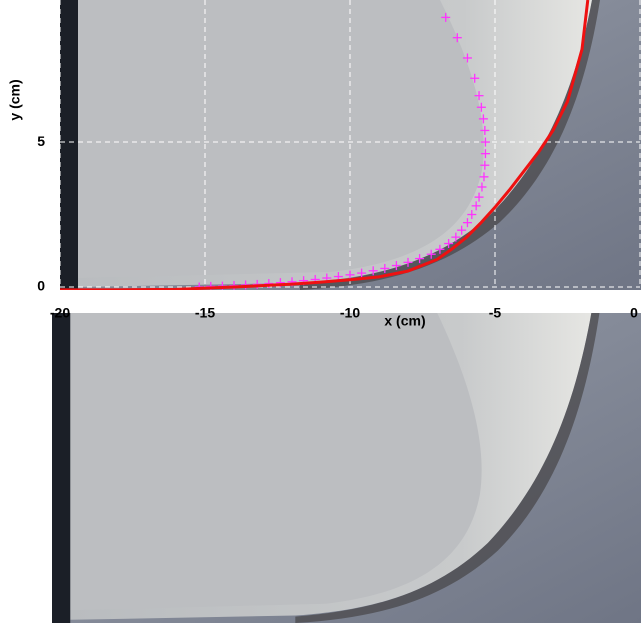  What do you see at coordinates (15, 99) in the screenshot?
I see `y-axis-label: y (cm)` at bounding box center [15, 99].